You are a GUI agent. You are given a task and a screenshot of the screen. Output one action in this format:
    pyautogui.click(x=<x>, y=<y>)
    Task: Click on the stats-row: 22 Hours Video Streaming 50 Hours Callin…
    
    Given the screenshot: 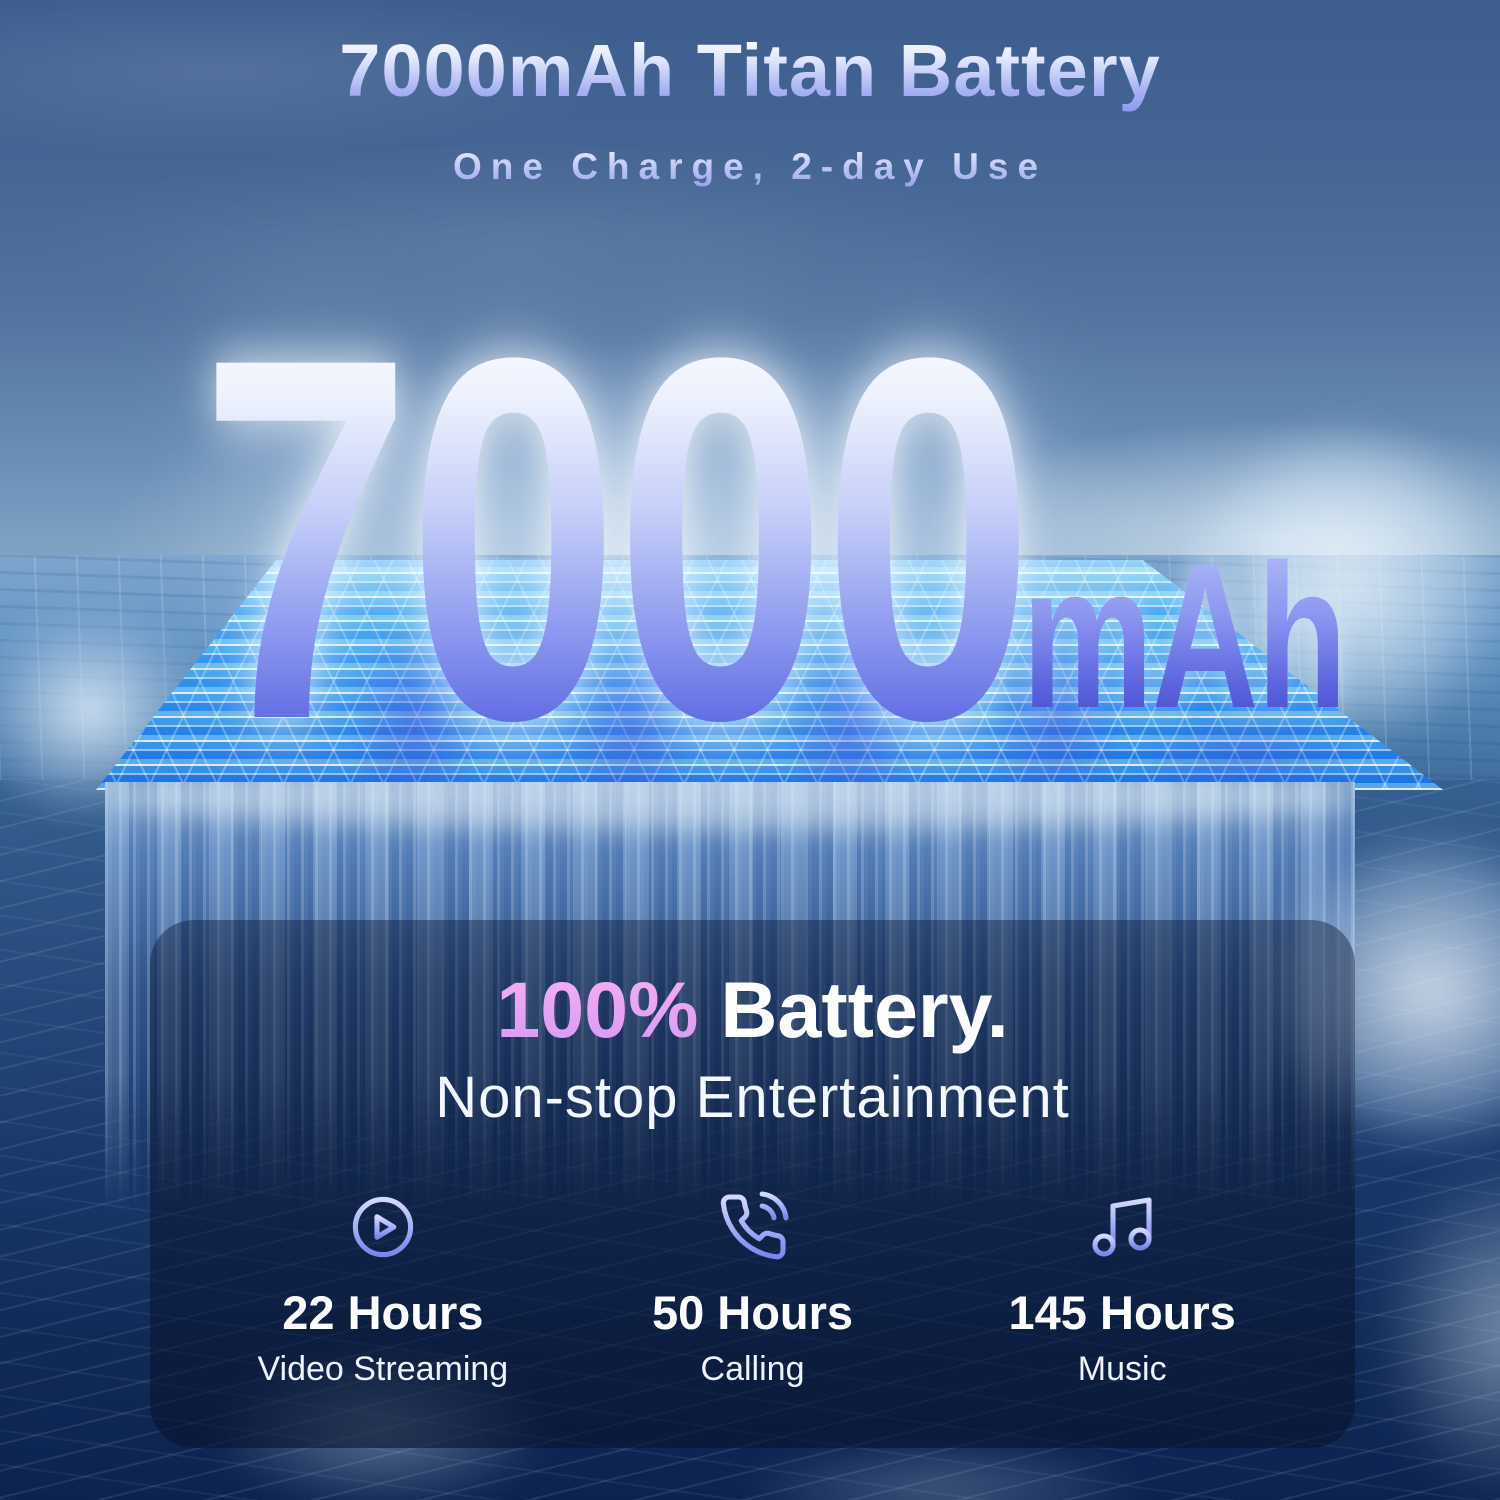 What is the action you would take?
    pyautogui.click(x=752, y=1288)
    